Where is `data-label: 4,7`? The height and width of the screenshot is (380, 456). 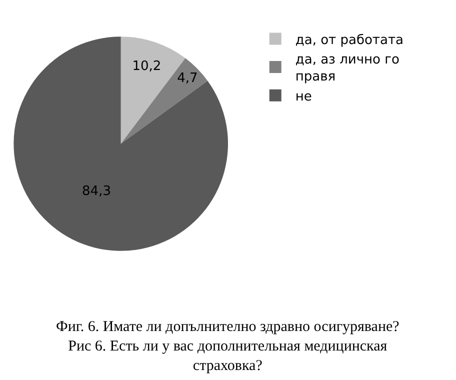 data-label: 4,7 is located at coordinates (187, 78).